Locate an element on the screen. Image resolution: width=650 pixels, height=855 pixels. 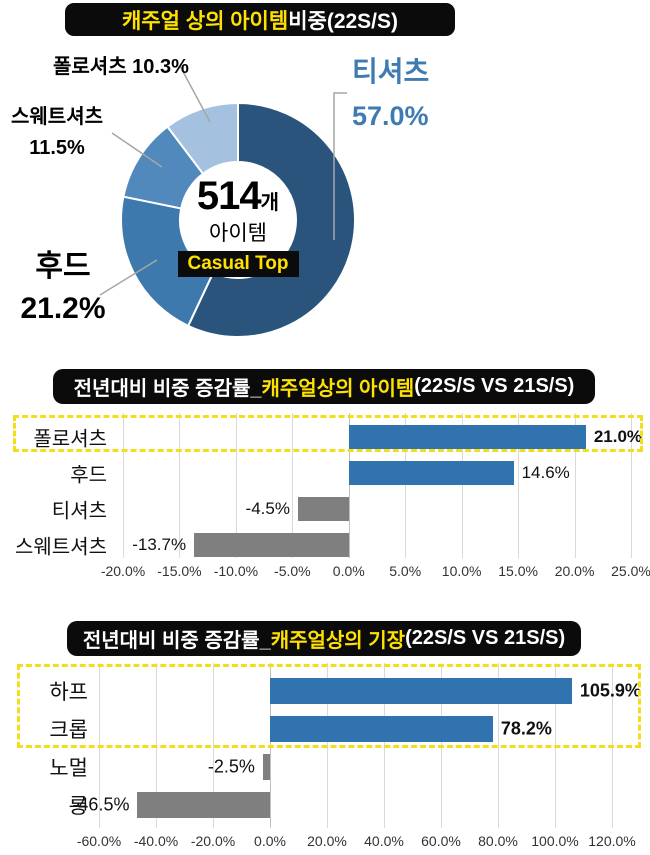
item-count: 514 is located at coordinates (229, 196).